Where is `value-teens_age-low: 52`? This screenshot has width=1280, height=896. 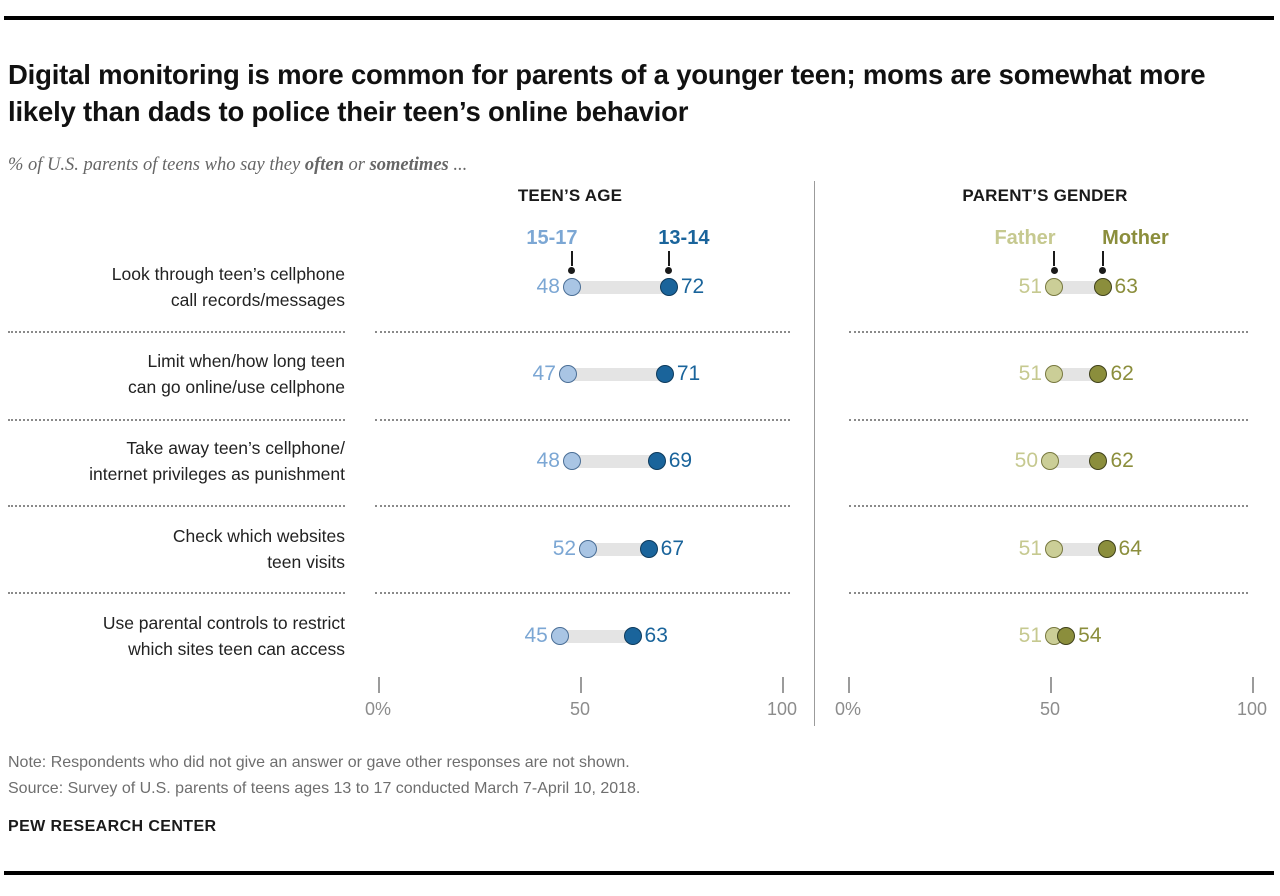 value-teens_age-low: 52 is located at coordinates (564, 548).